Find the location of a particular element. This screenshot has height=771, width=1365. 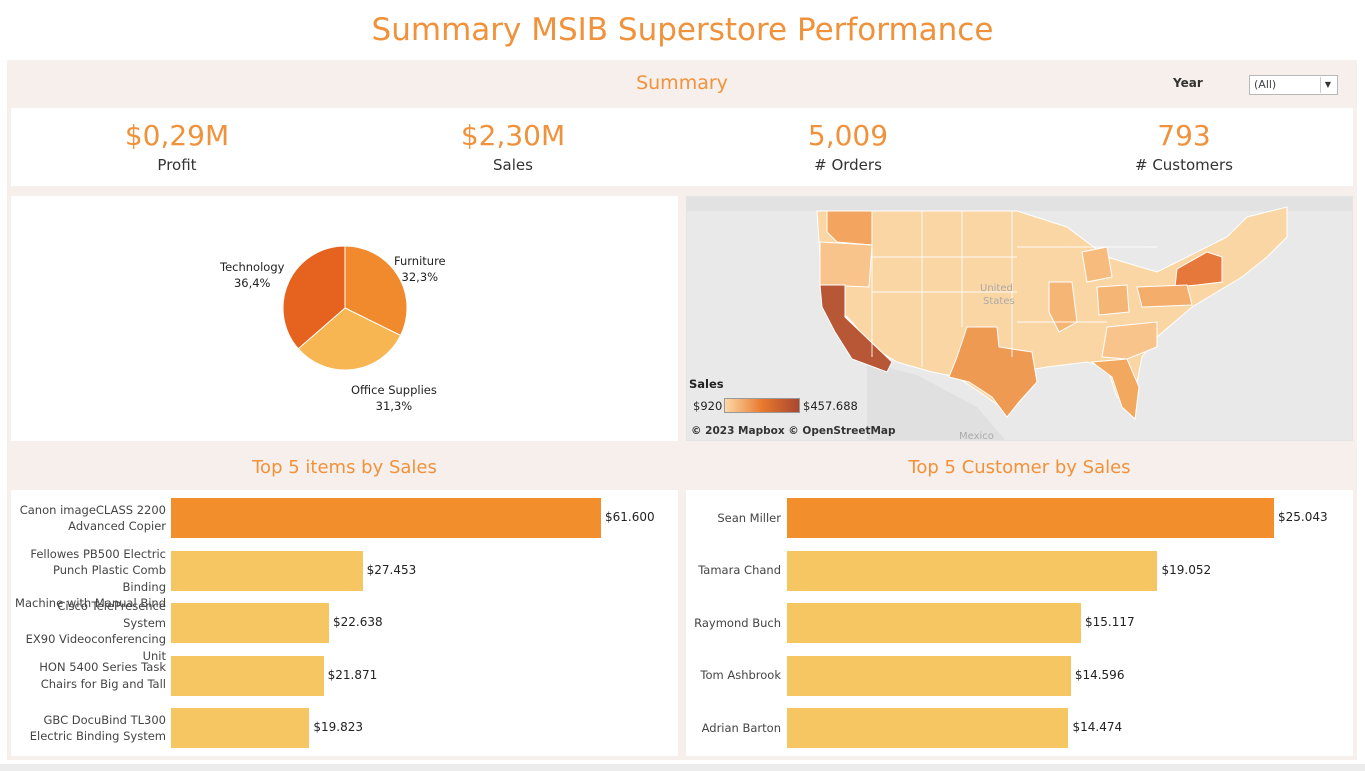

summary-header: Summary Year (All) ▼ is located at coordinates (682, 83).